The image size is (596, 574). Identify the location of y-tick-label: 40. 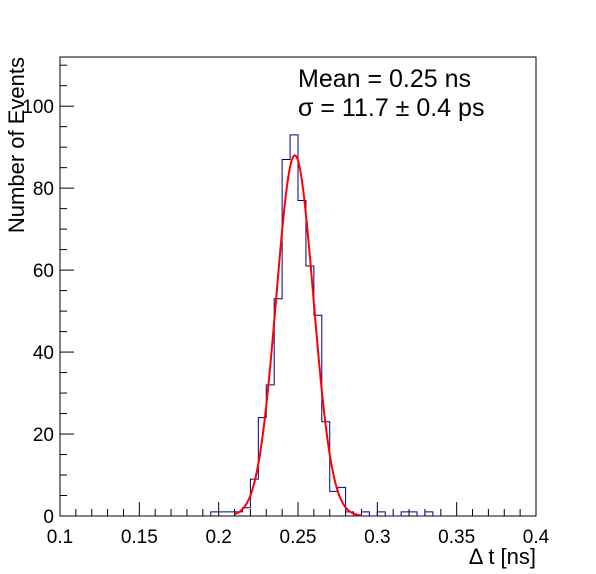
(43, 353).